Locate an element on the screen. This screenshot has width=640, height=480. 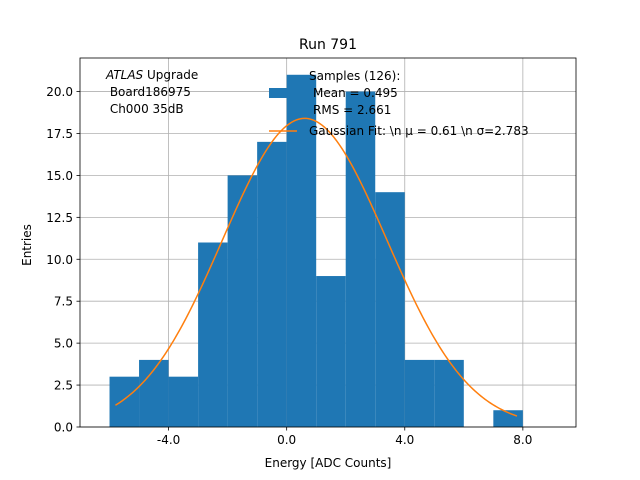
x-tick-label: 0.0 is located at coordinates (286, 440).